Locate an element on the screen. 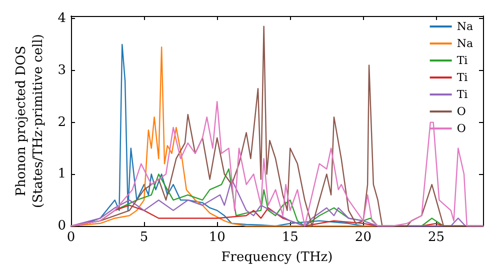 The width and height of the screenshot is (500, 280). y-tick-label: 3 is located at coordinates (62, 70).